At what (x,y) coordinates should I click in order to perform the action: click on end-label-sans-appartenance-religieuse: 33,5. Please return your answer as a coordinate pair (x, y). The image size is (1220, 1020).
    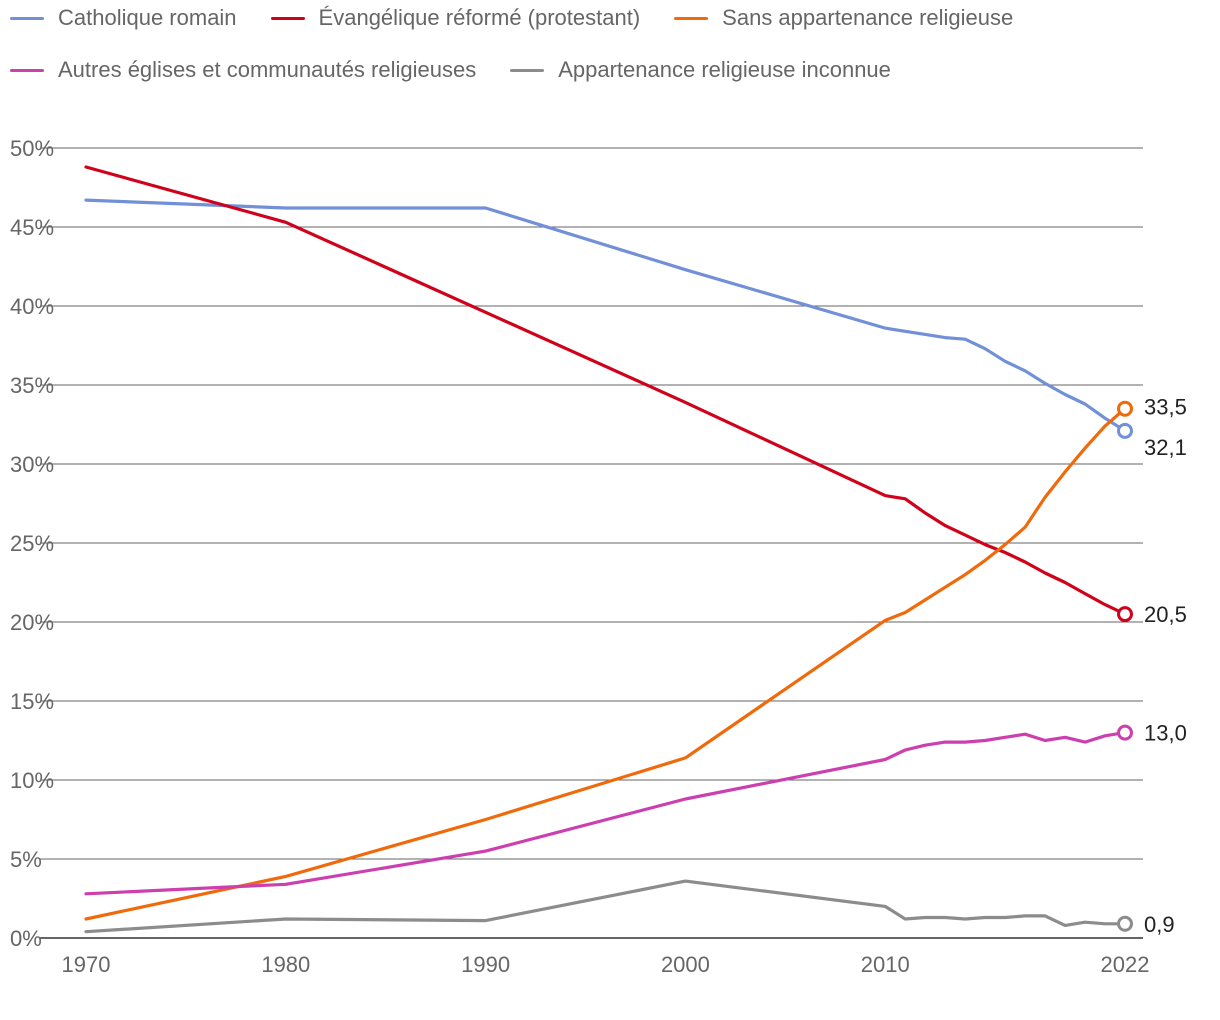
    Looking at the image, I should click on (1165, 407).